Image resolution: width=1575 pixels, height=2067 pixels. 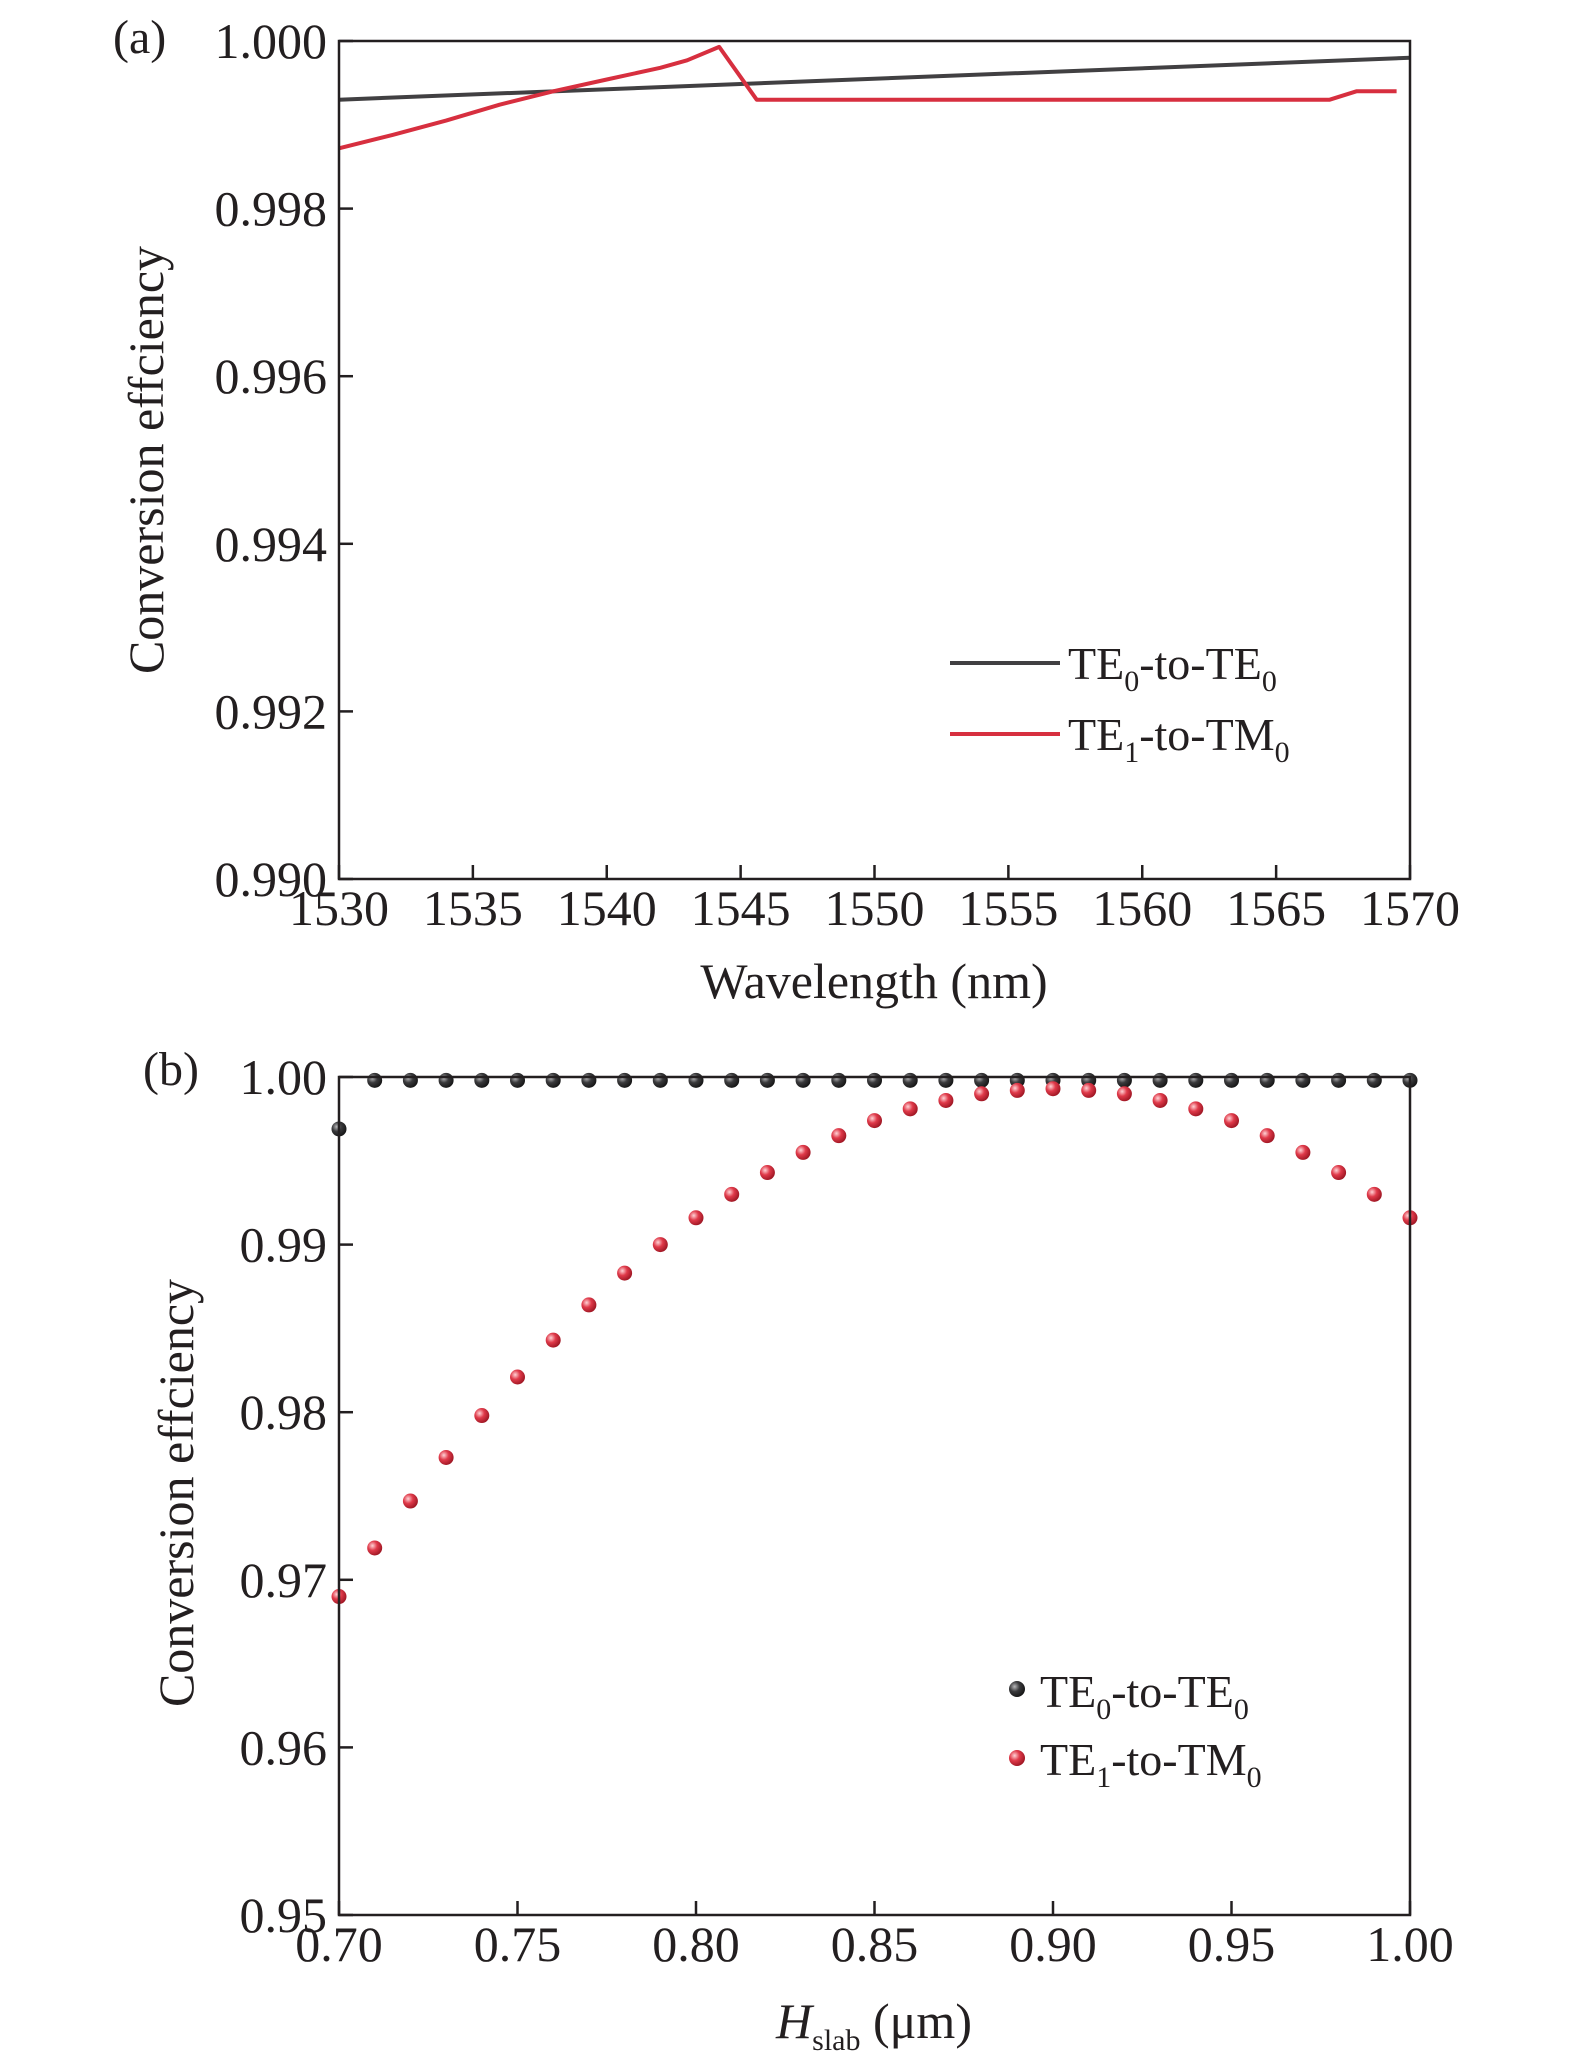 I want to click on x-axis-symbol: H, so click(x=795, y=2021).